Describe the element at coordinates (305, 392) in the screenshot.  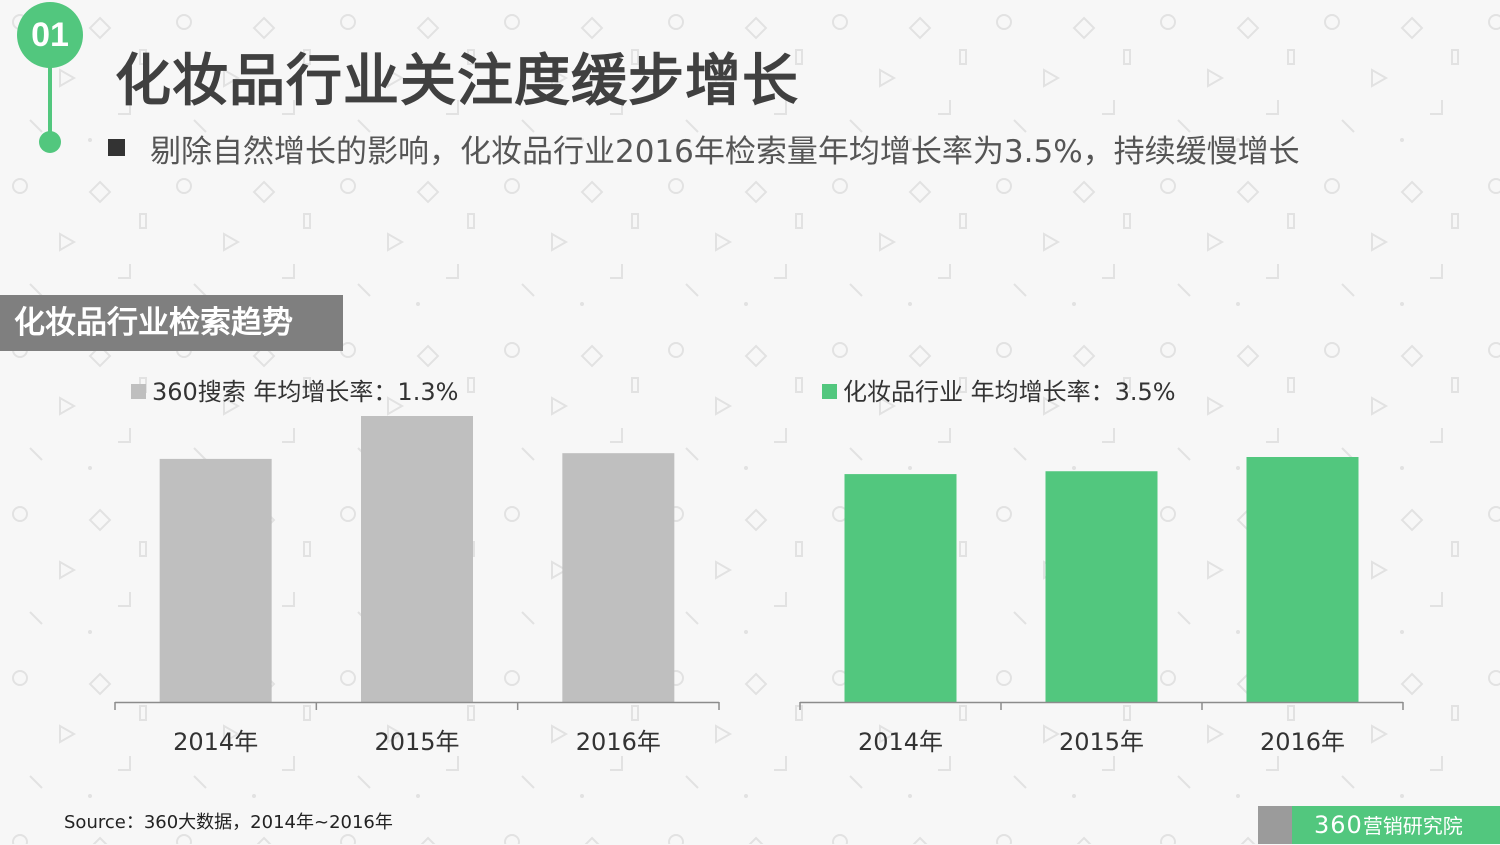
I see `legend-label-360-search: 360搜索 年均增长率：1.3%` at that location.